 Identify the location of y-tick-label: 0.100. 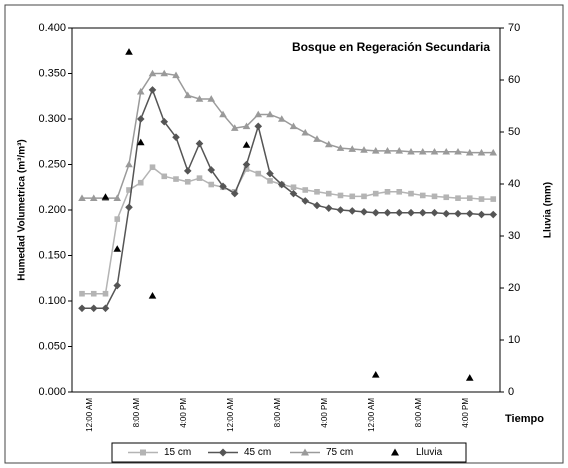
(52, 301).